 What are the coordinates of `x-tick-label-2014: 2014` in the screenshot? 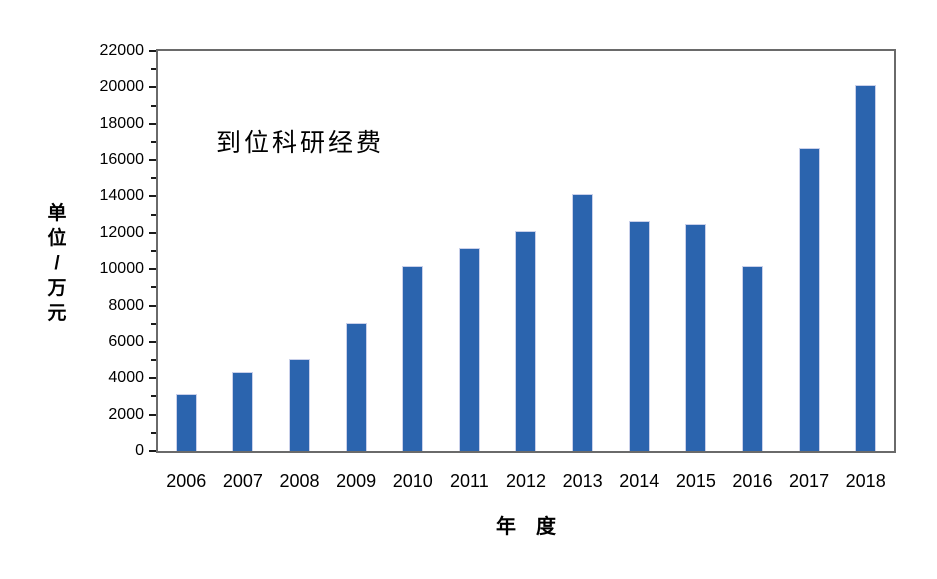 It's located at (639, 481).